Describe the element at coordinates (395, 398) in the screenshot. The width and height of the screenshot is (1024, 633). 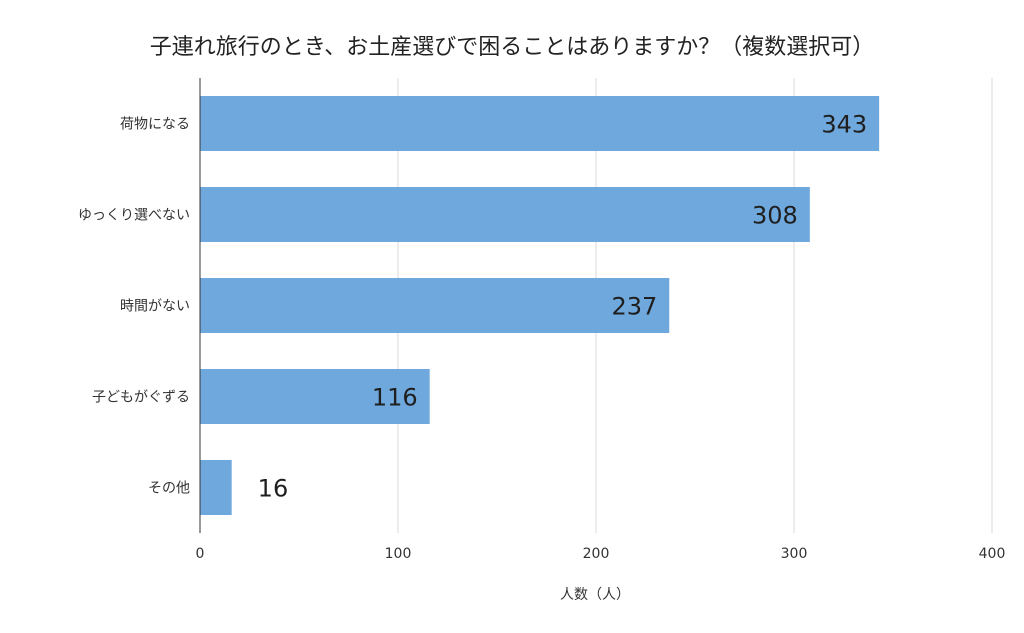
I see `data-label: 116` at that location.